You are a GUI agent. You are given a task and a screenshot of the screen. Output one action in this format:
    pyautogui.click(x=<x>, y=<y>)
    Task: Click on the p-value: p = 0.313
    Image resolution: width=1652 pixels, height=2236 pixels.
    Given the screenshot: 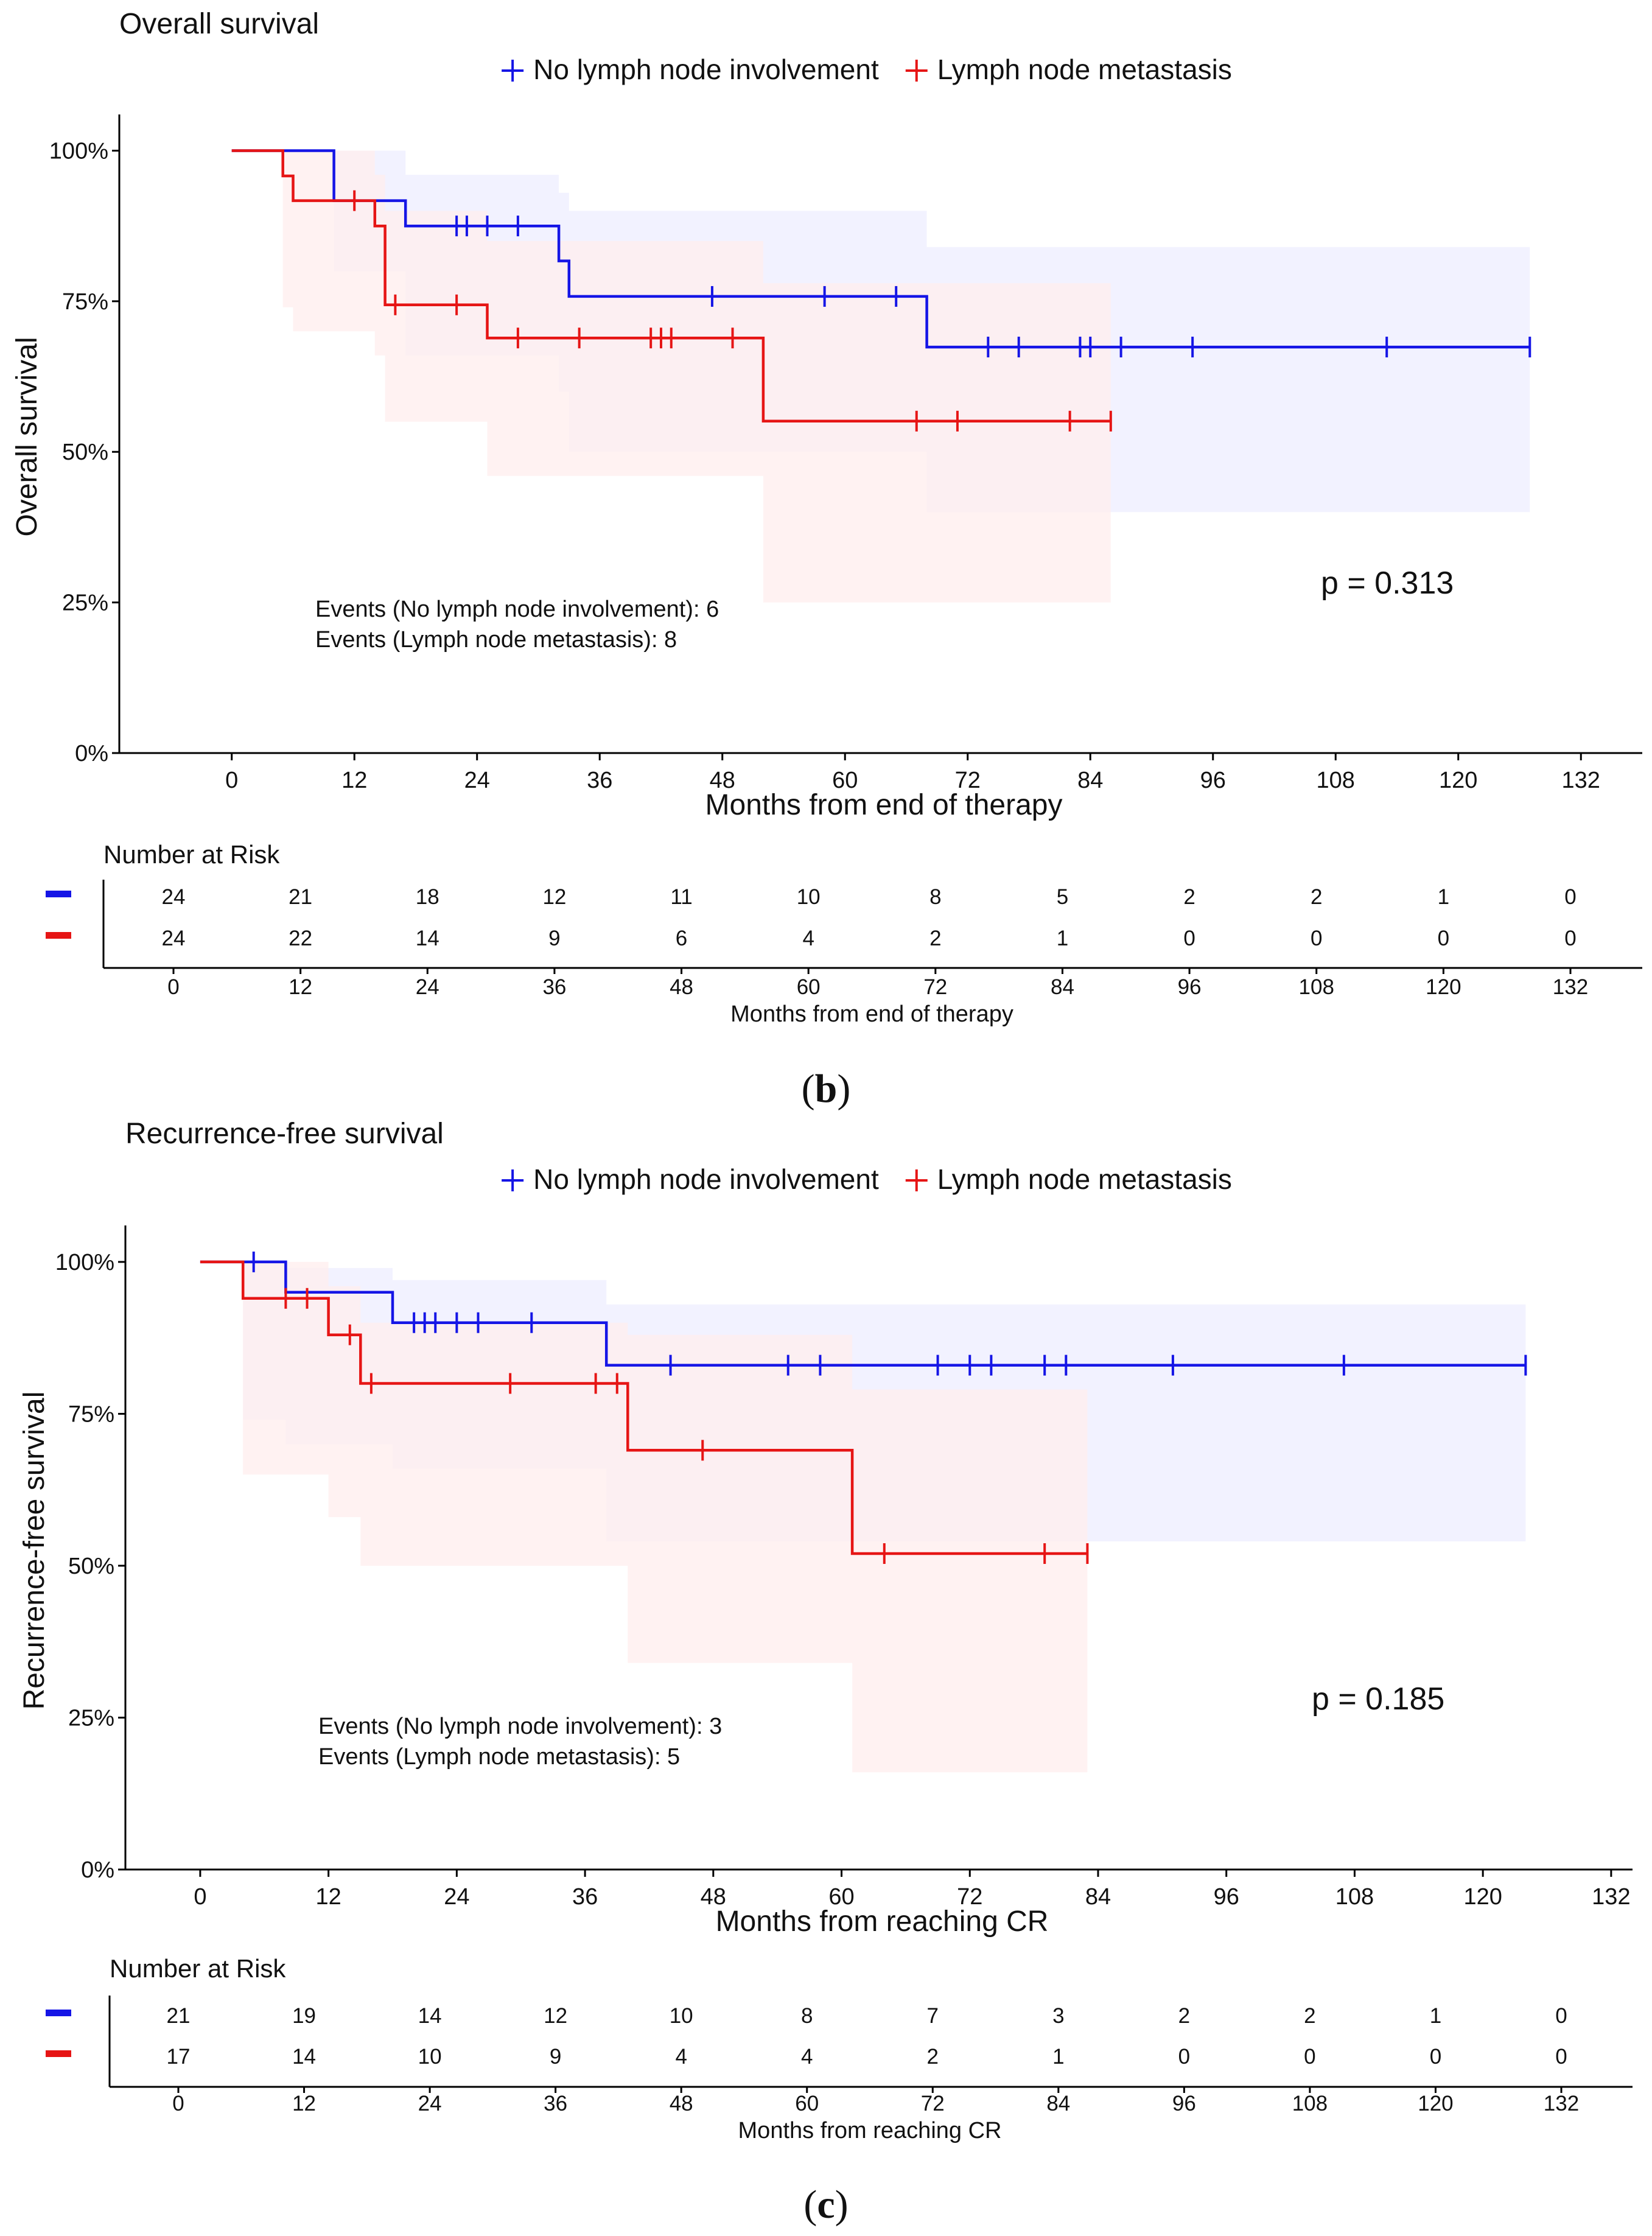 What is the action you would take?
    pyautogui.click(x=1388, y=583)
    